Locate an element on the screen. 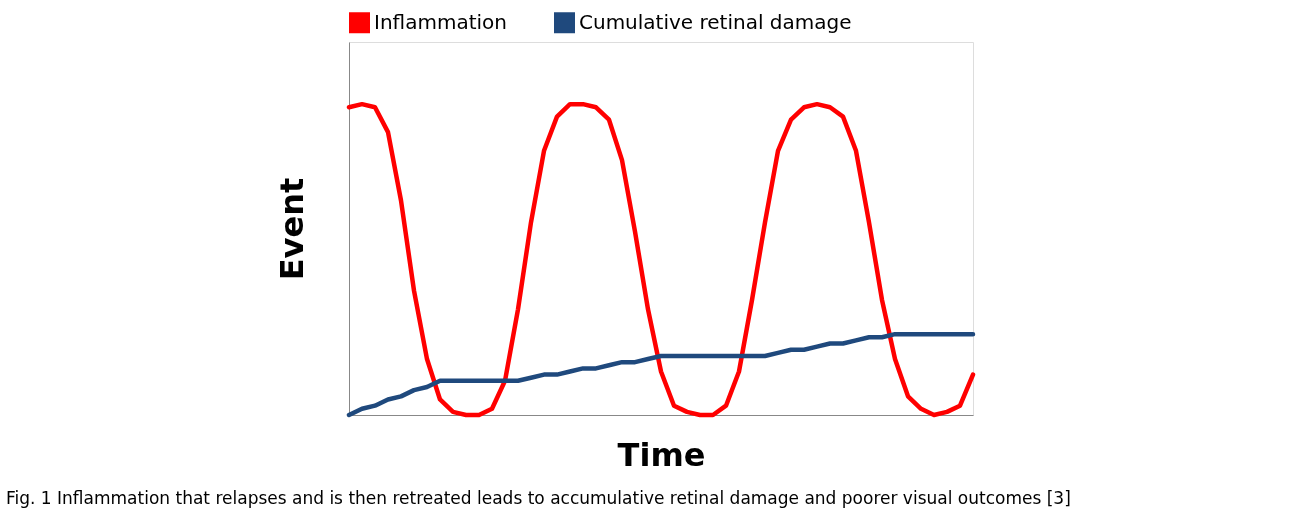  caption: Fig. 1 Inflammation that relapses and is then retreated leads to accumulative retinal damage and poorer visual outcomes [3] is located at coordinates (538, 498).